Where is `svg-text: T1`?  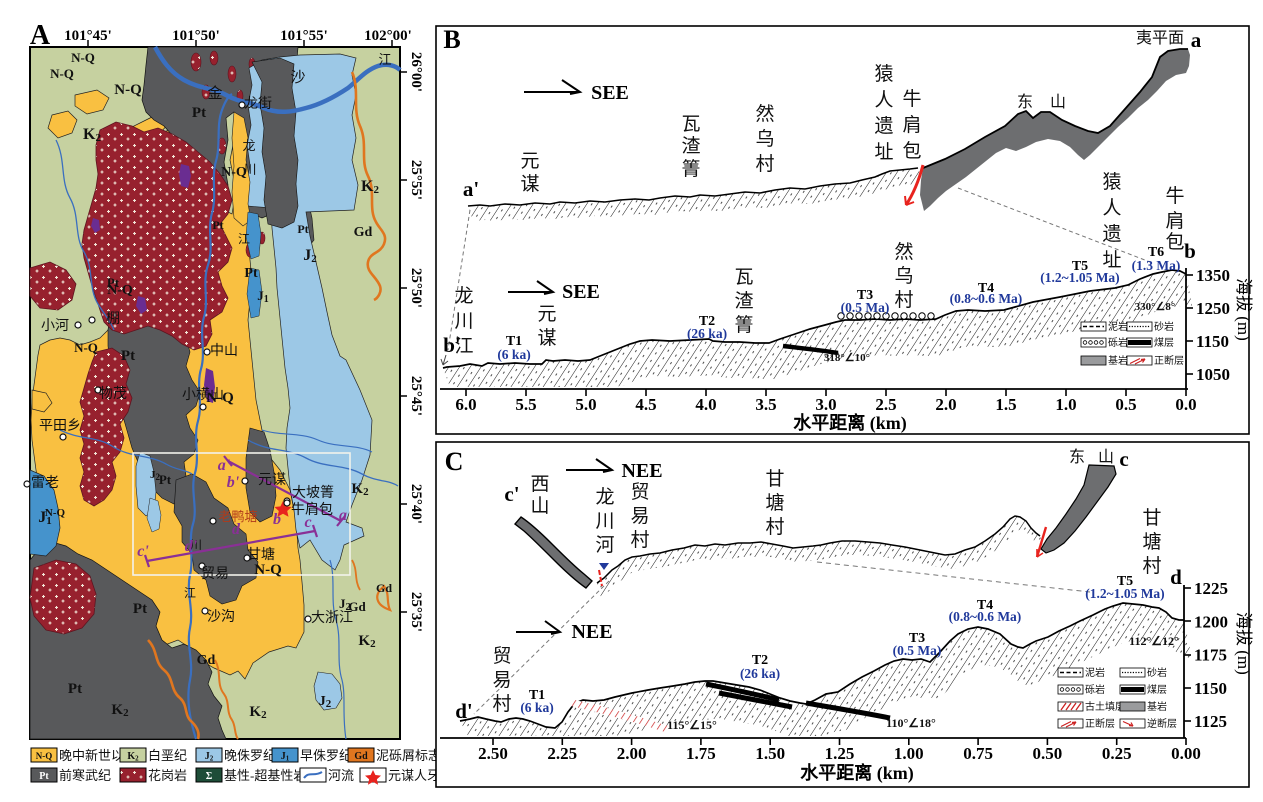 svg-text: T1 is located at coordinates (537, 695).